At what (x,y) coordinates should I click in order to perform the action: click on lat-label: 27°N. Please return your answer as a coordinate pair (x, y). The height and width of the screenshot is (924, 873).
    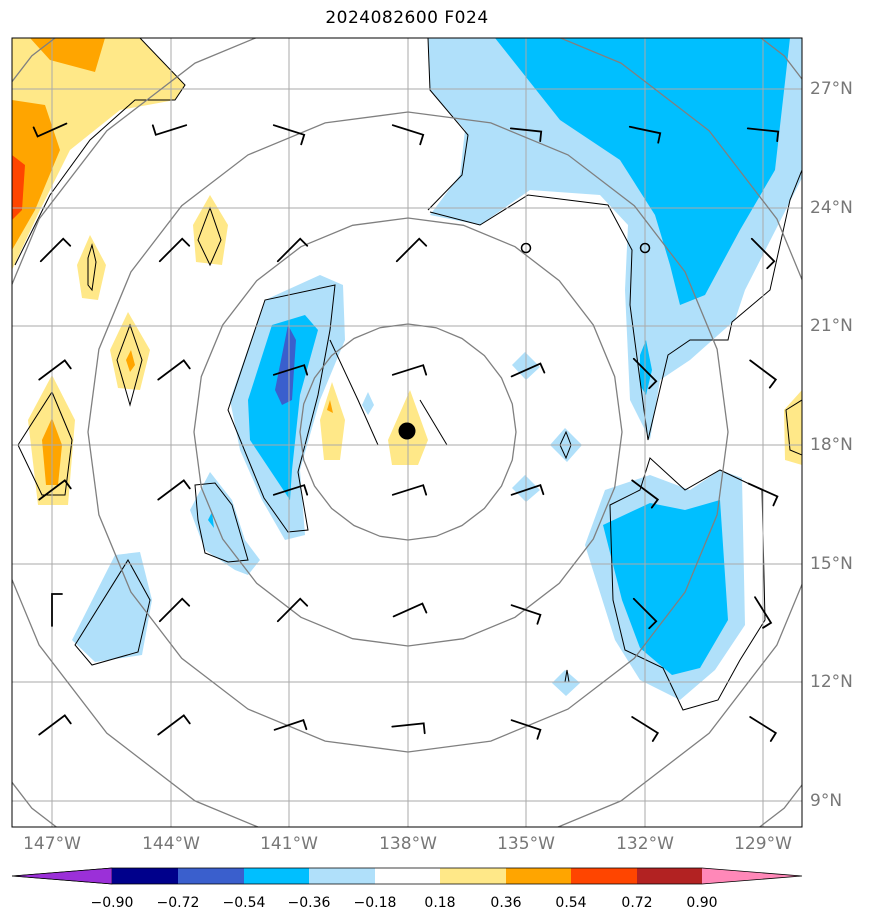
    Looking at the image, I should click on (831, 89).